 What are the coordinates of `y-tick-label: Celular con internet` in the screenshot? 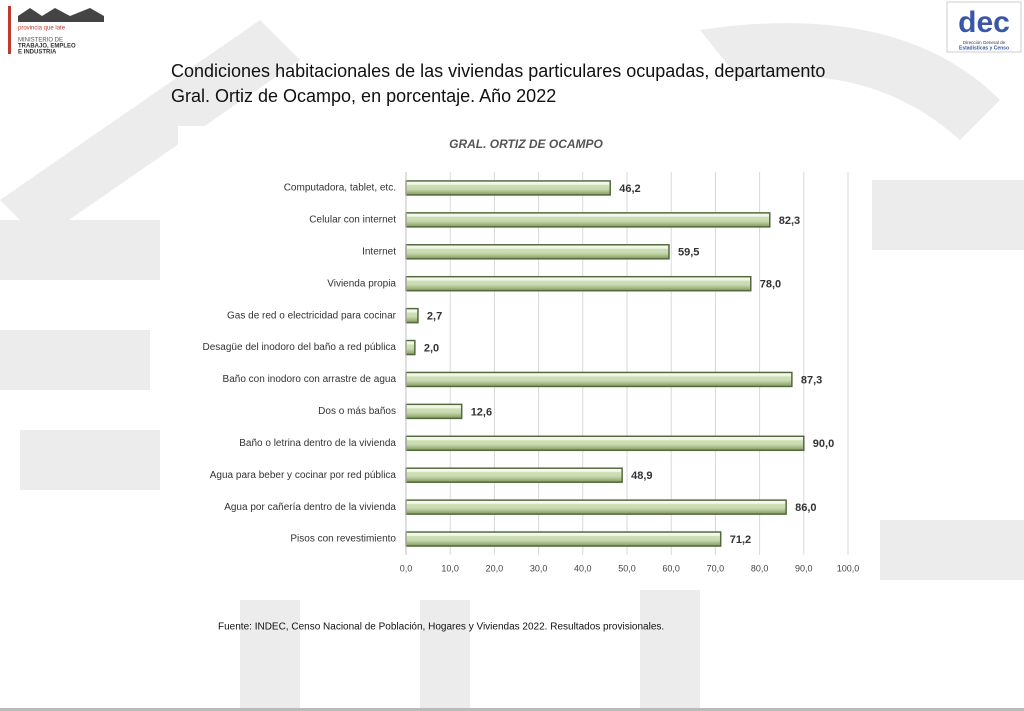 It's located at (352, 220).